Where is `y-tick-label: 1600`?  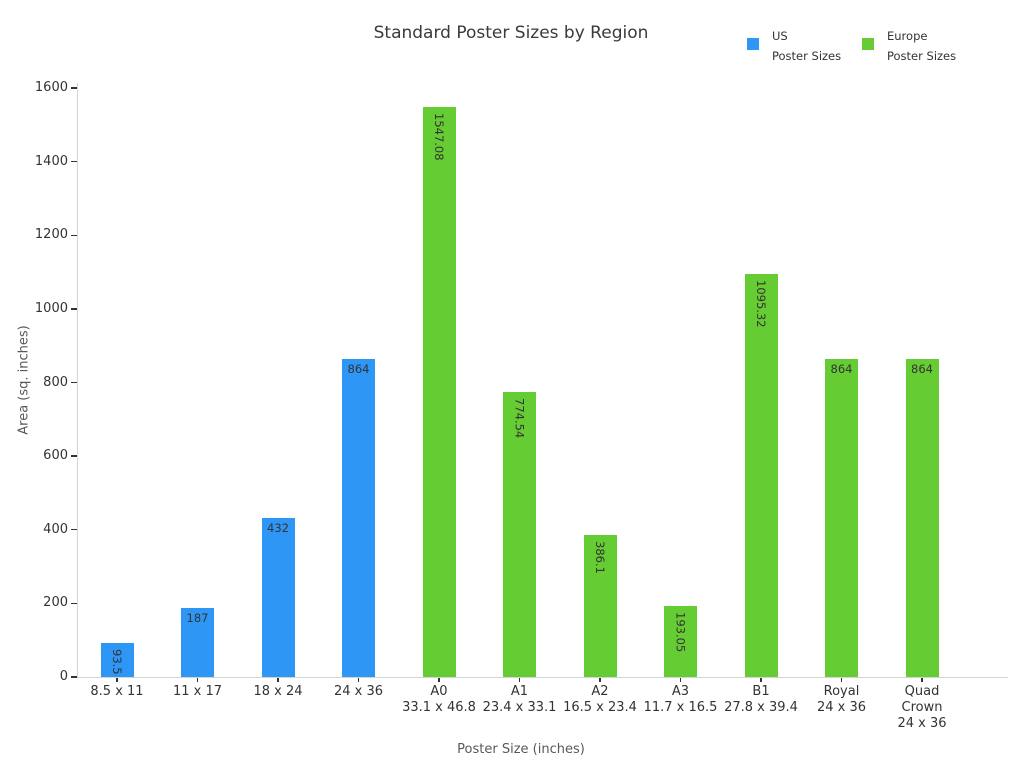
y-tick-label: 1600 is located at coordinates (51, 87).